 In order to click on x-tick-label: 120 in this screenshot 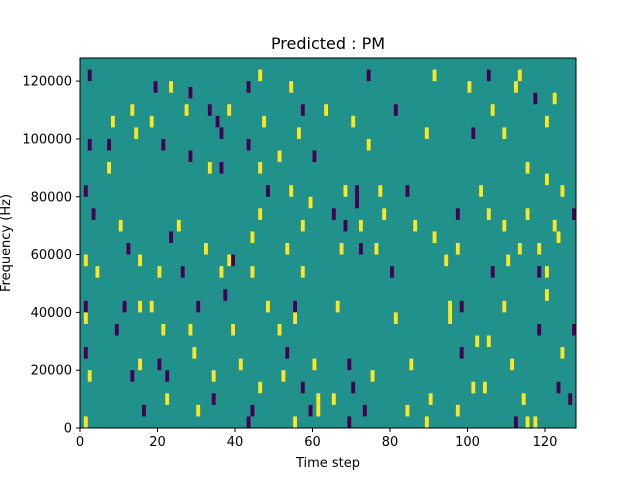, I will do `click(545, 442)`.